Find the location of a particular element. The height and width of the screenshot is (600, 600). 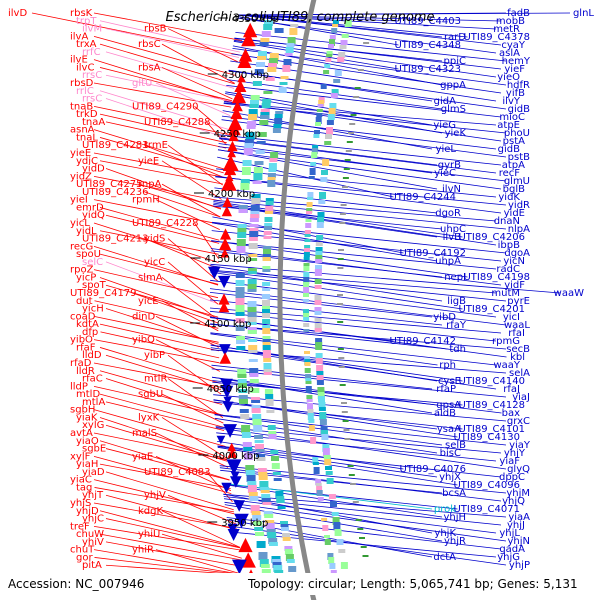

gene-label: yicP is located at coordinates (86, 277).